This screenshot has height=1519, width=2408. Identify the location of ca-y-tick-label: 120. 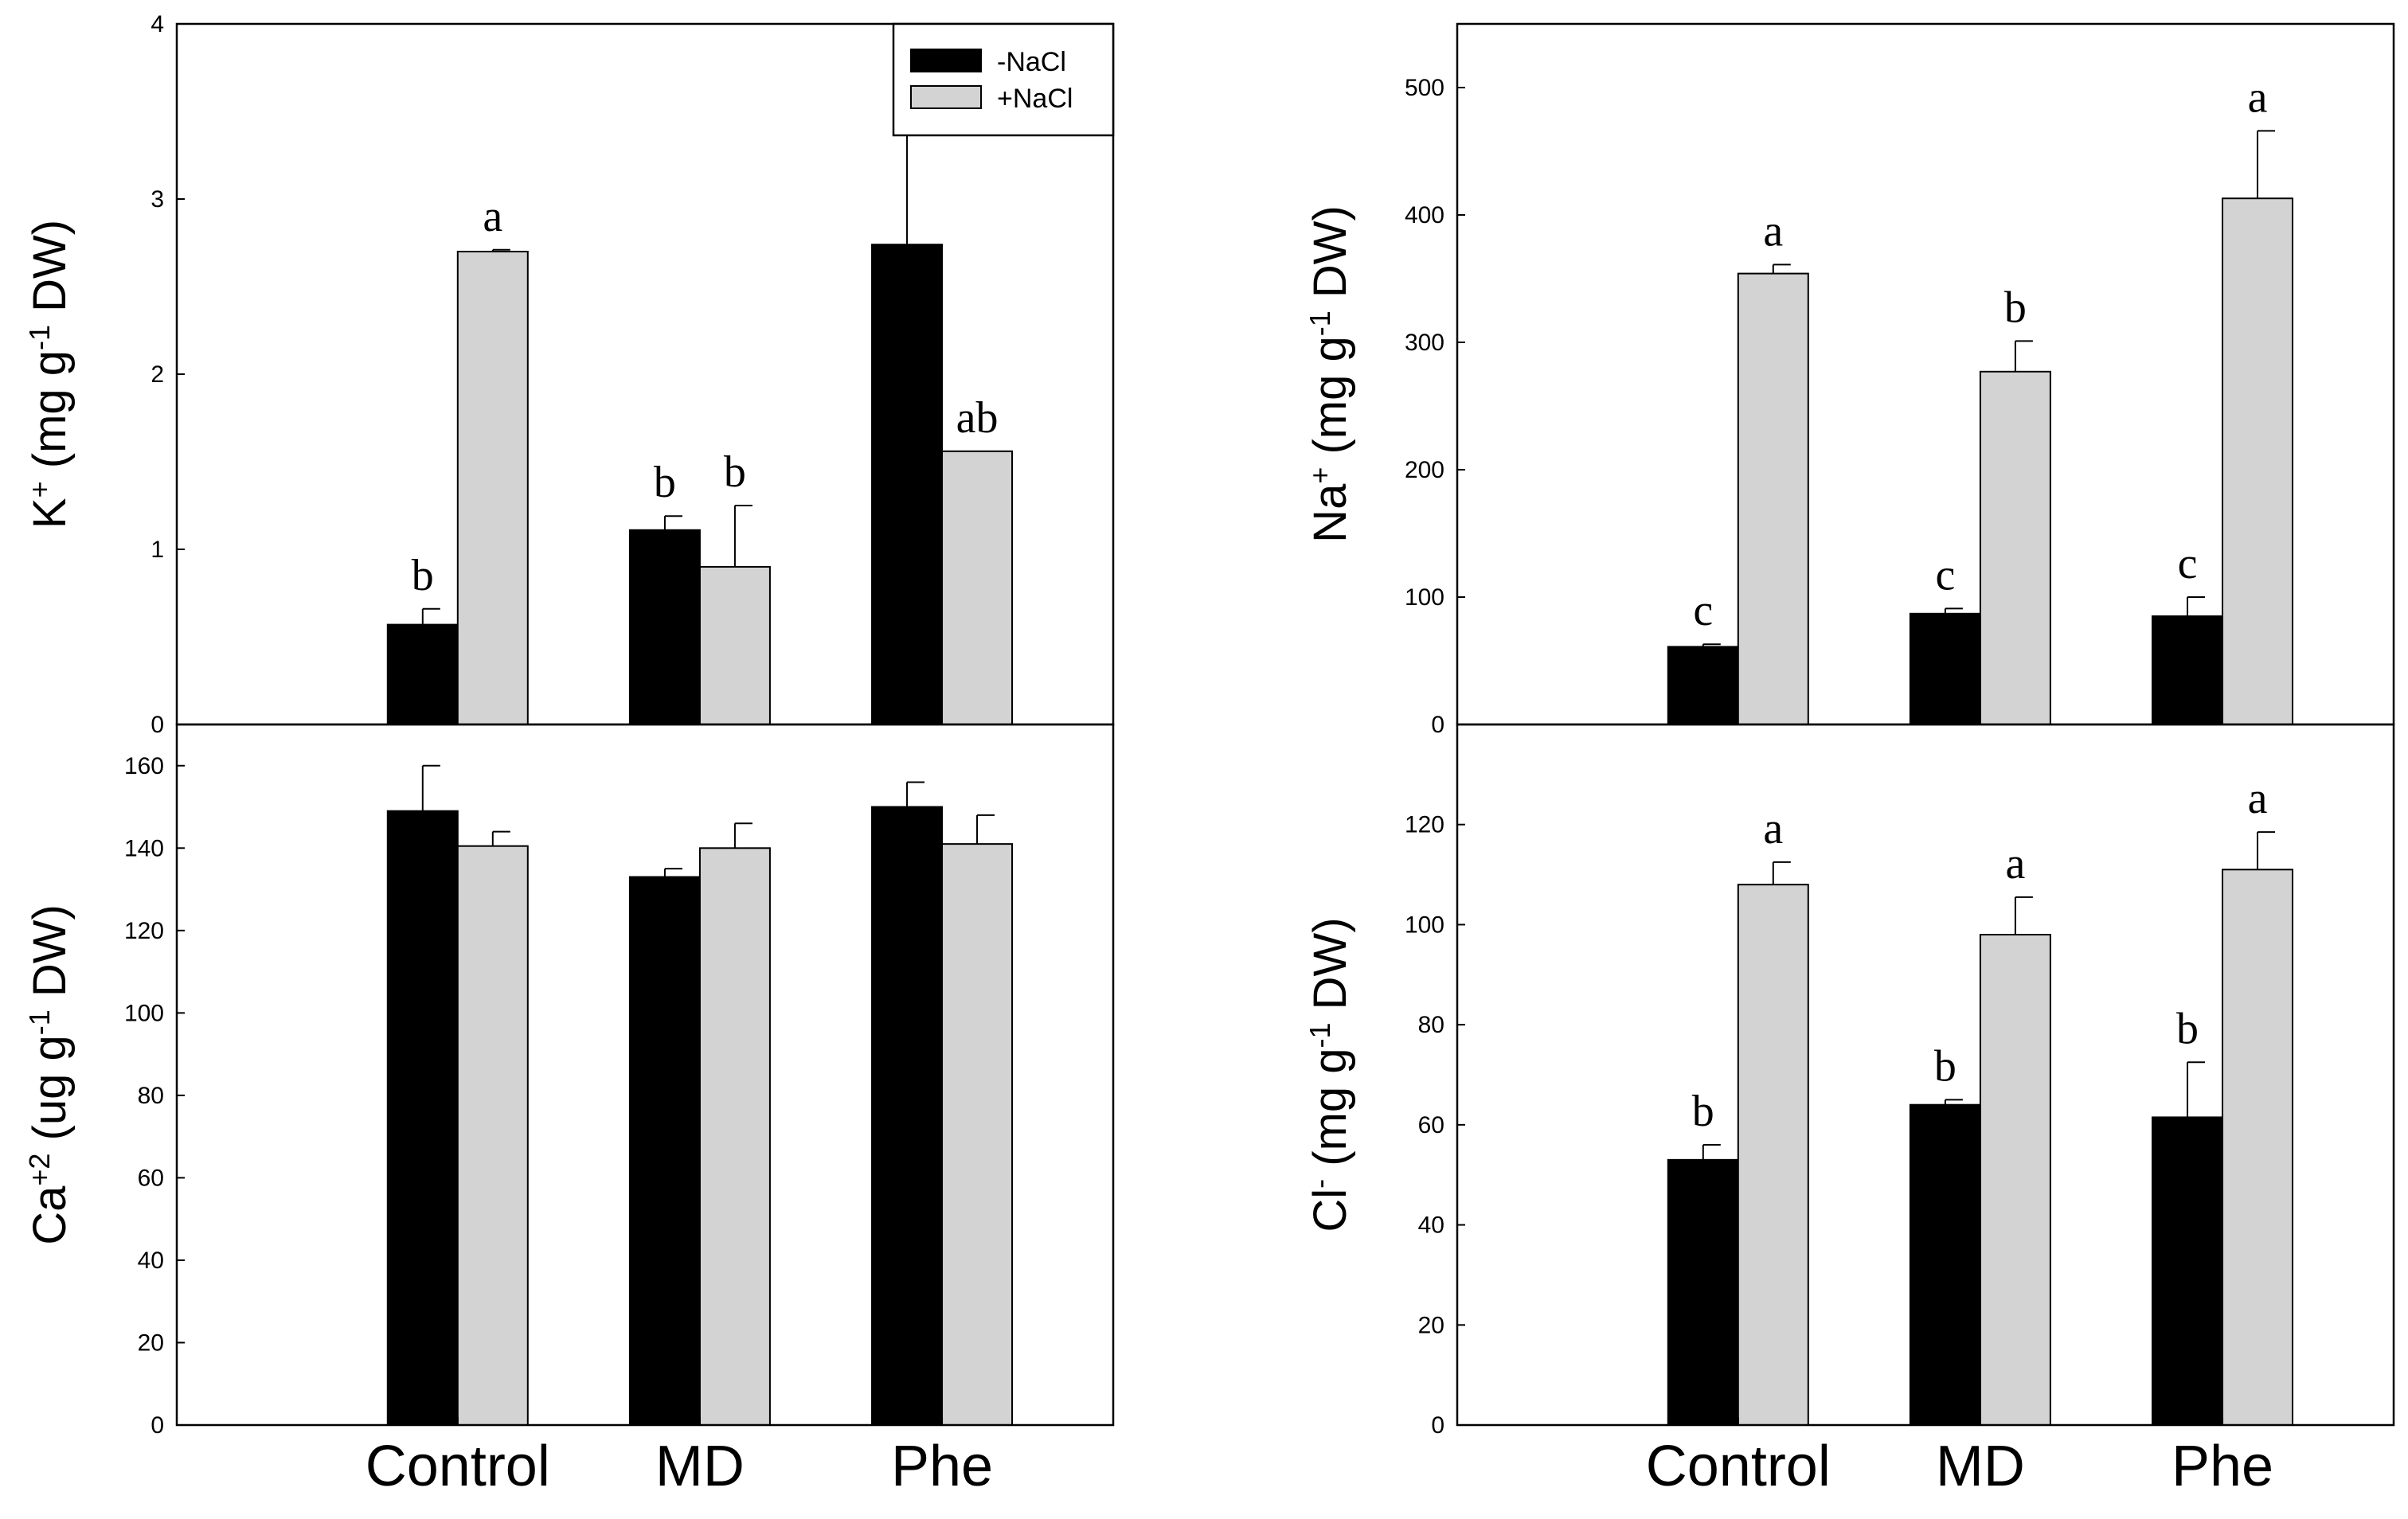
(144, 931).